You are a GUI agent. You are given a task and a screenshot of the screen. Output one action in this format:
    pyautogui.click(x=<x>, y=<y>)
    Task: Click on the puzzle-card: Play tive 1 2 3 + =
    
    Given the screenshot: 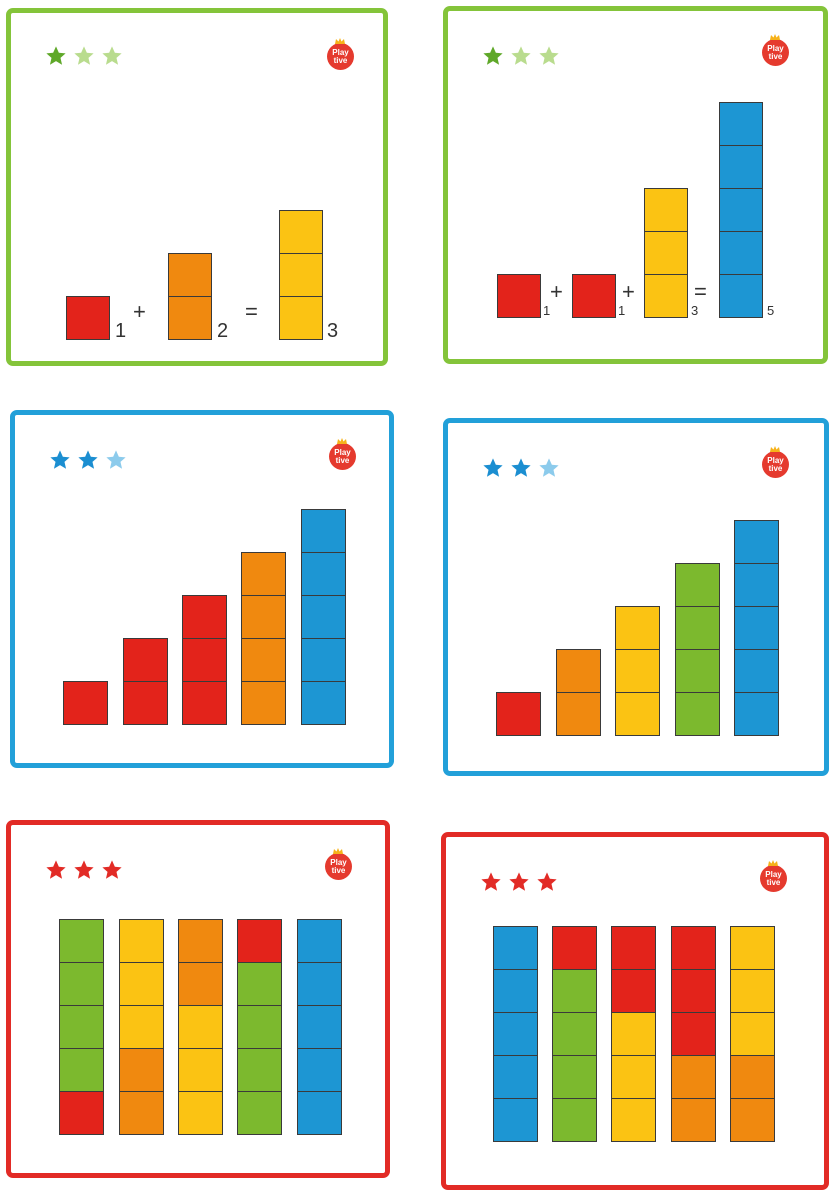 What is the action you would take?
    pyautogui.click(x=197, y=187)
    